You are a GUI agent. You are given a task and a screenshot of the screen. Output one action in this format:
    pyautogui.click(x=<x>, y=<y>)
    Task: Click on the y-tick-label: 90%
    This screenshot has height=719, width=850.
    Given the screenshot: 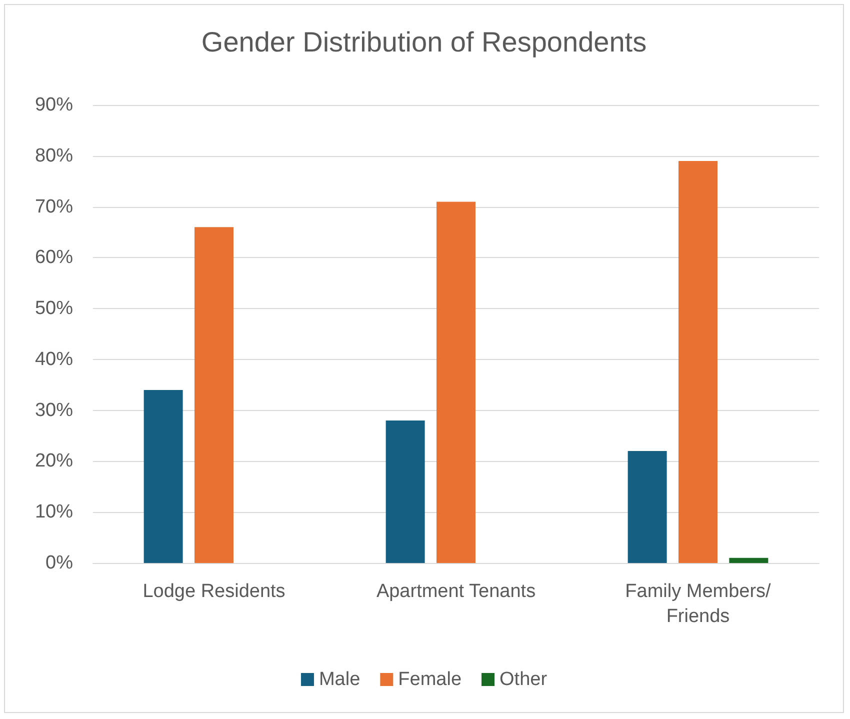 What is the action you would take?
    pyautogui.click(x=54, y=105)
    